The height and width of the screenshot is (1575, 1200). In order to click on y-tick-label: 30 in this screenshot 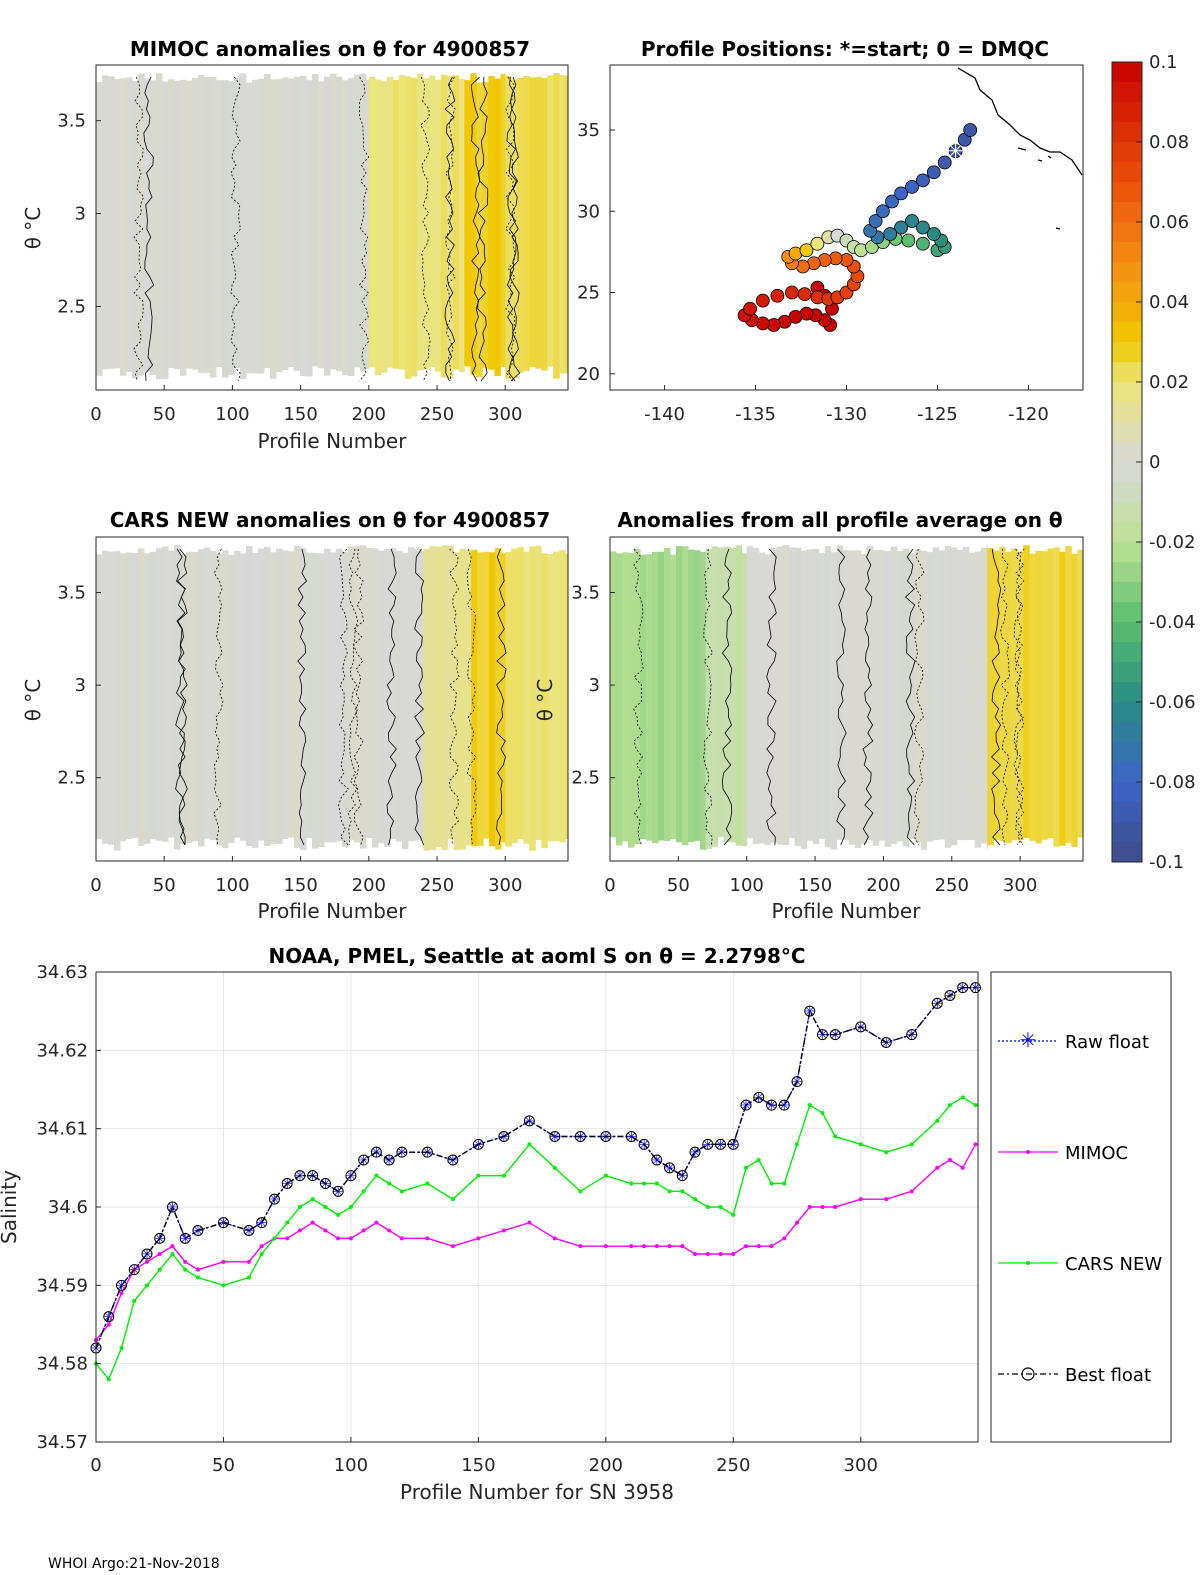, I will do `click(588, 211)`.